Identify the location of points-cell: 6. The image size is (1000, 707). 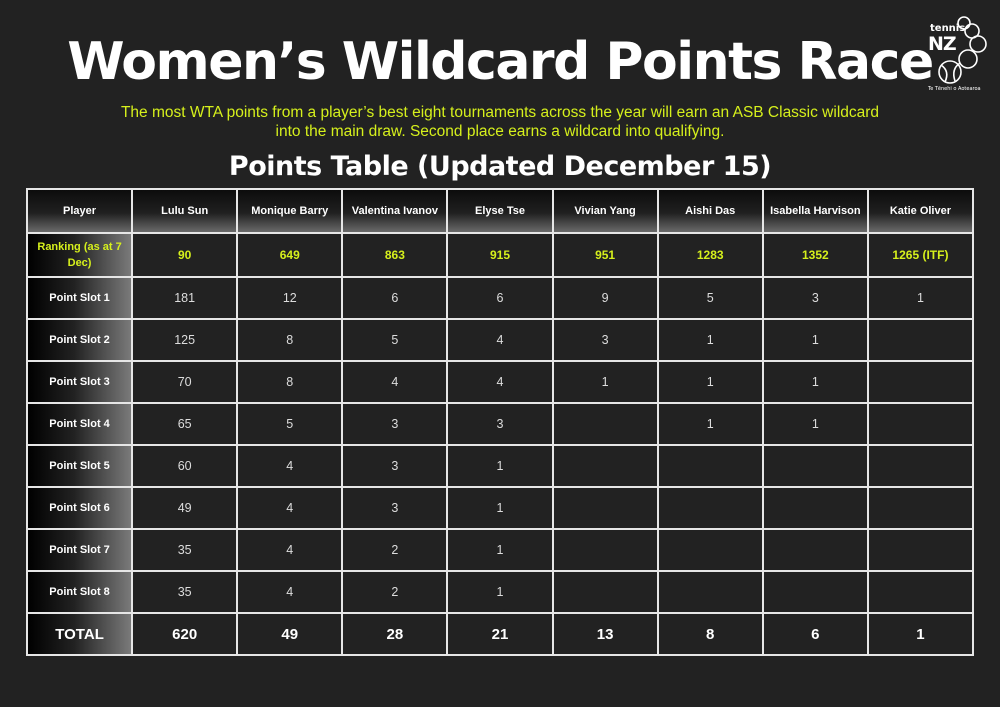
(500, 298).